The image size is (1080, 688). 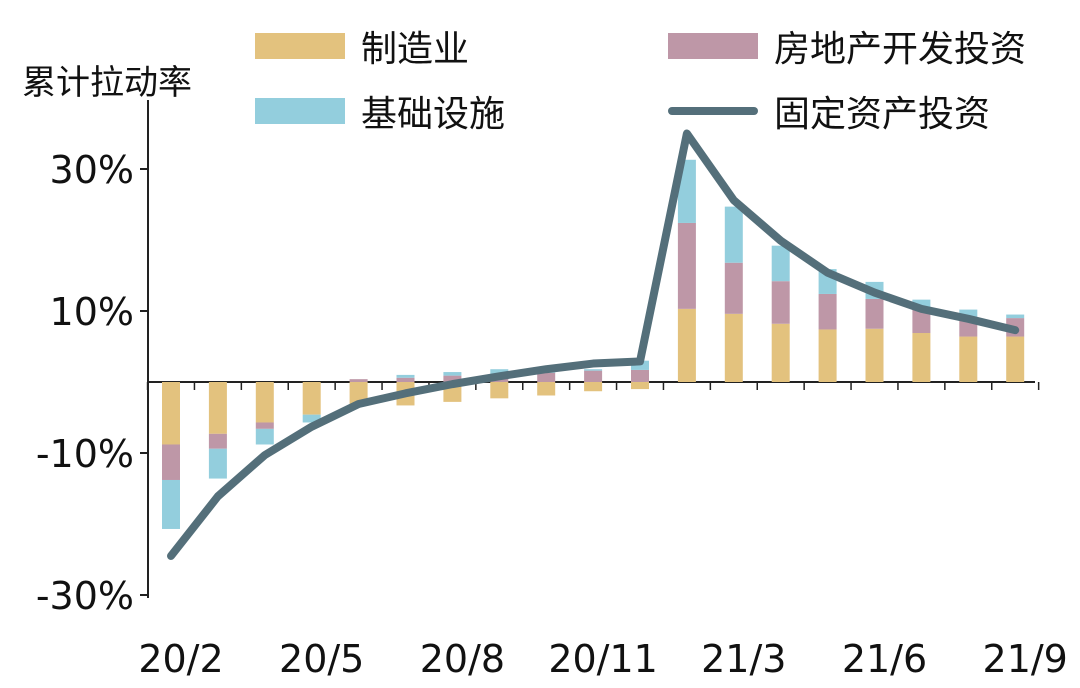 I want to click on legend-line-fixed-asset, so click(x=713, y=111).